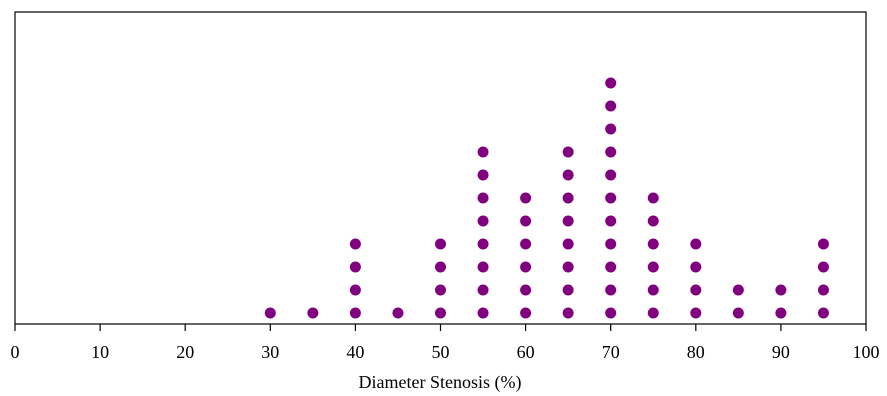  What do you see at coordinates (866, 352) in the screenshot?
I see `x-tick-label: 100` at bounding box center [866, 352].